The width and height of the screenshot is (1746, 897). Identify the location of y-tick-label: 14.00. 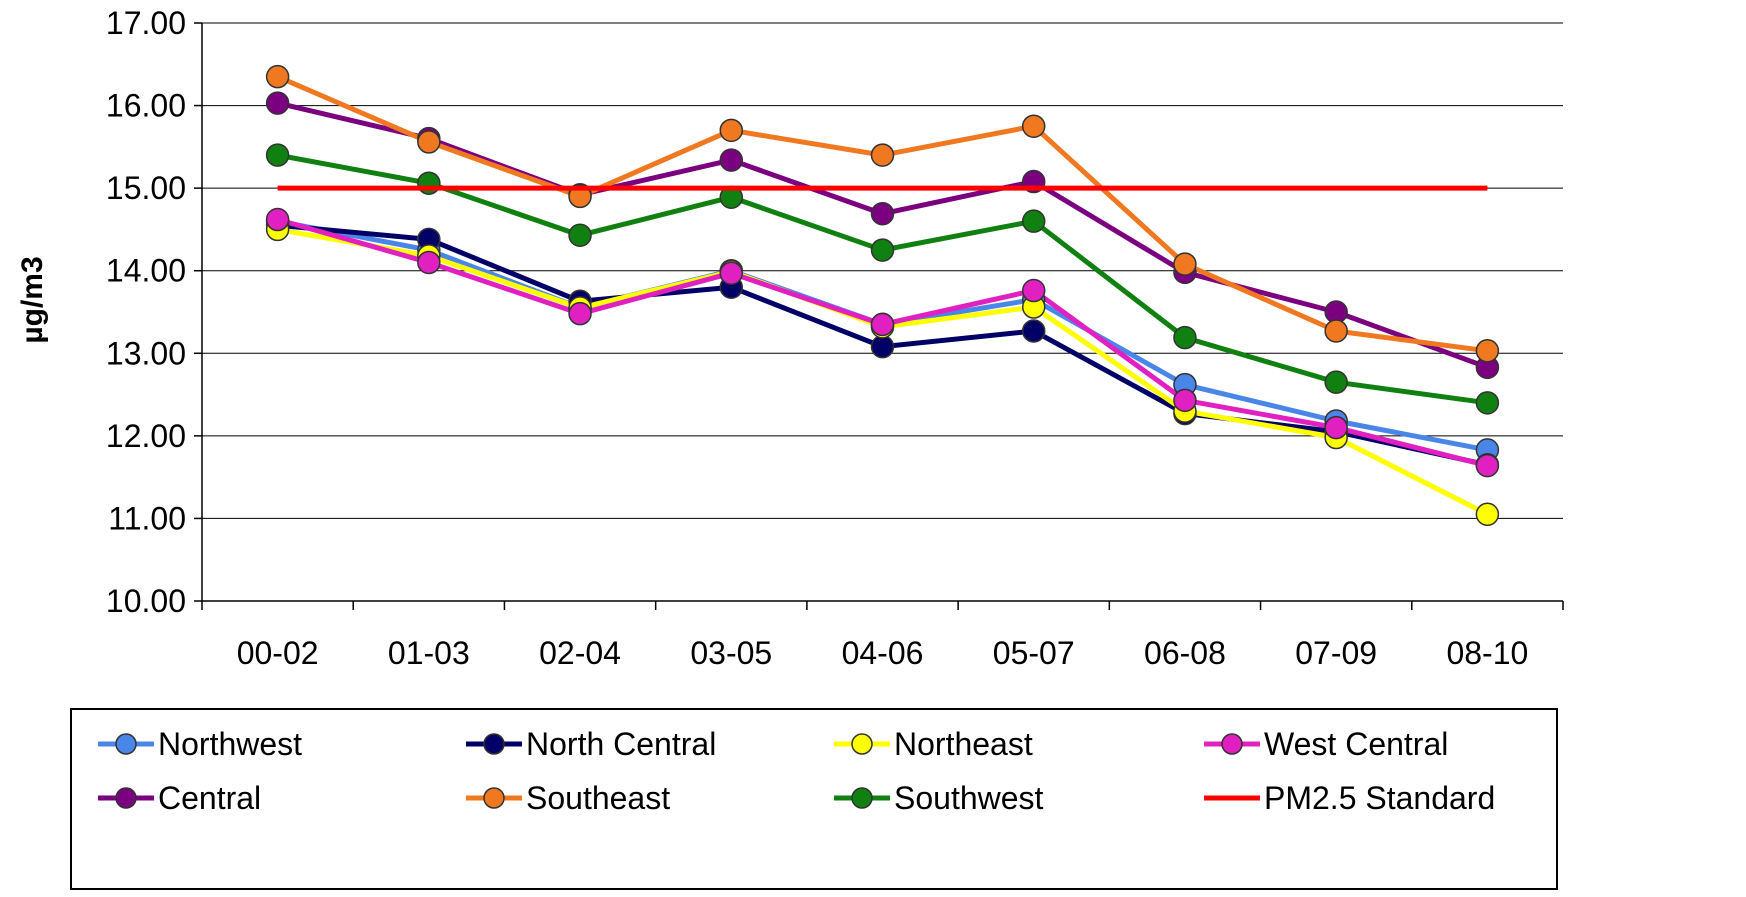
(146, 271).